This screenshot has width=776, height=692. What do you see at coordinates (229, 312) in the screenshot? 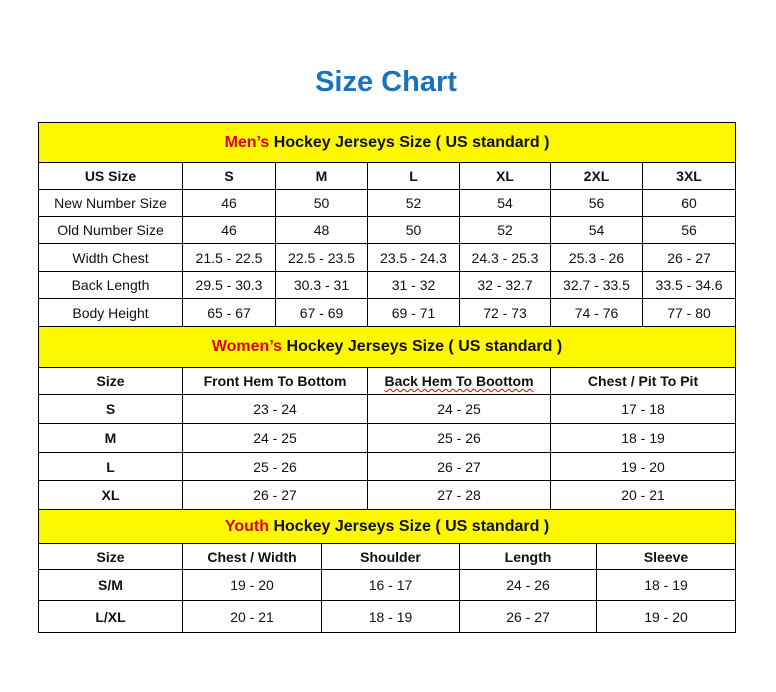
I see `table-cell: 65 - 67` at bounding box center [229, 312].